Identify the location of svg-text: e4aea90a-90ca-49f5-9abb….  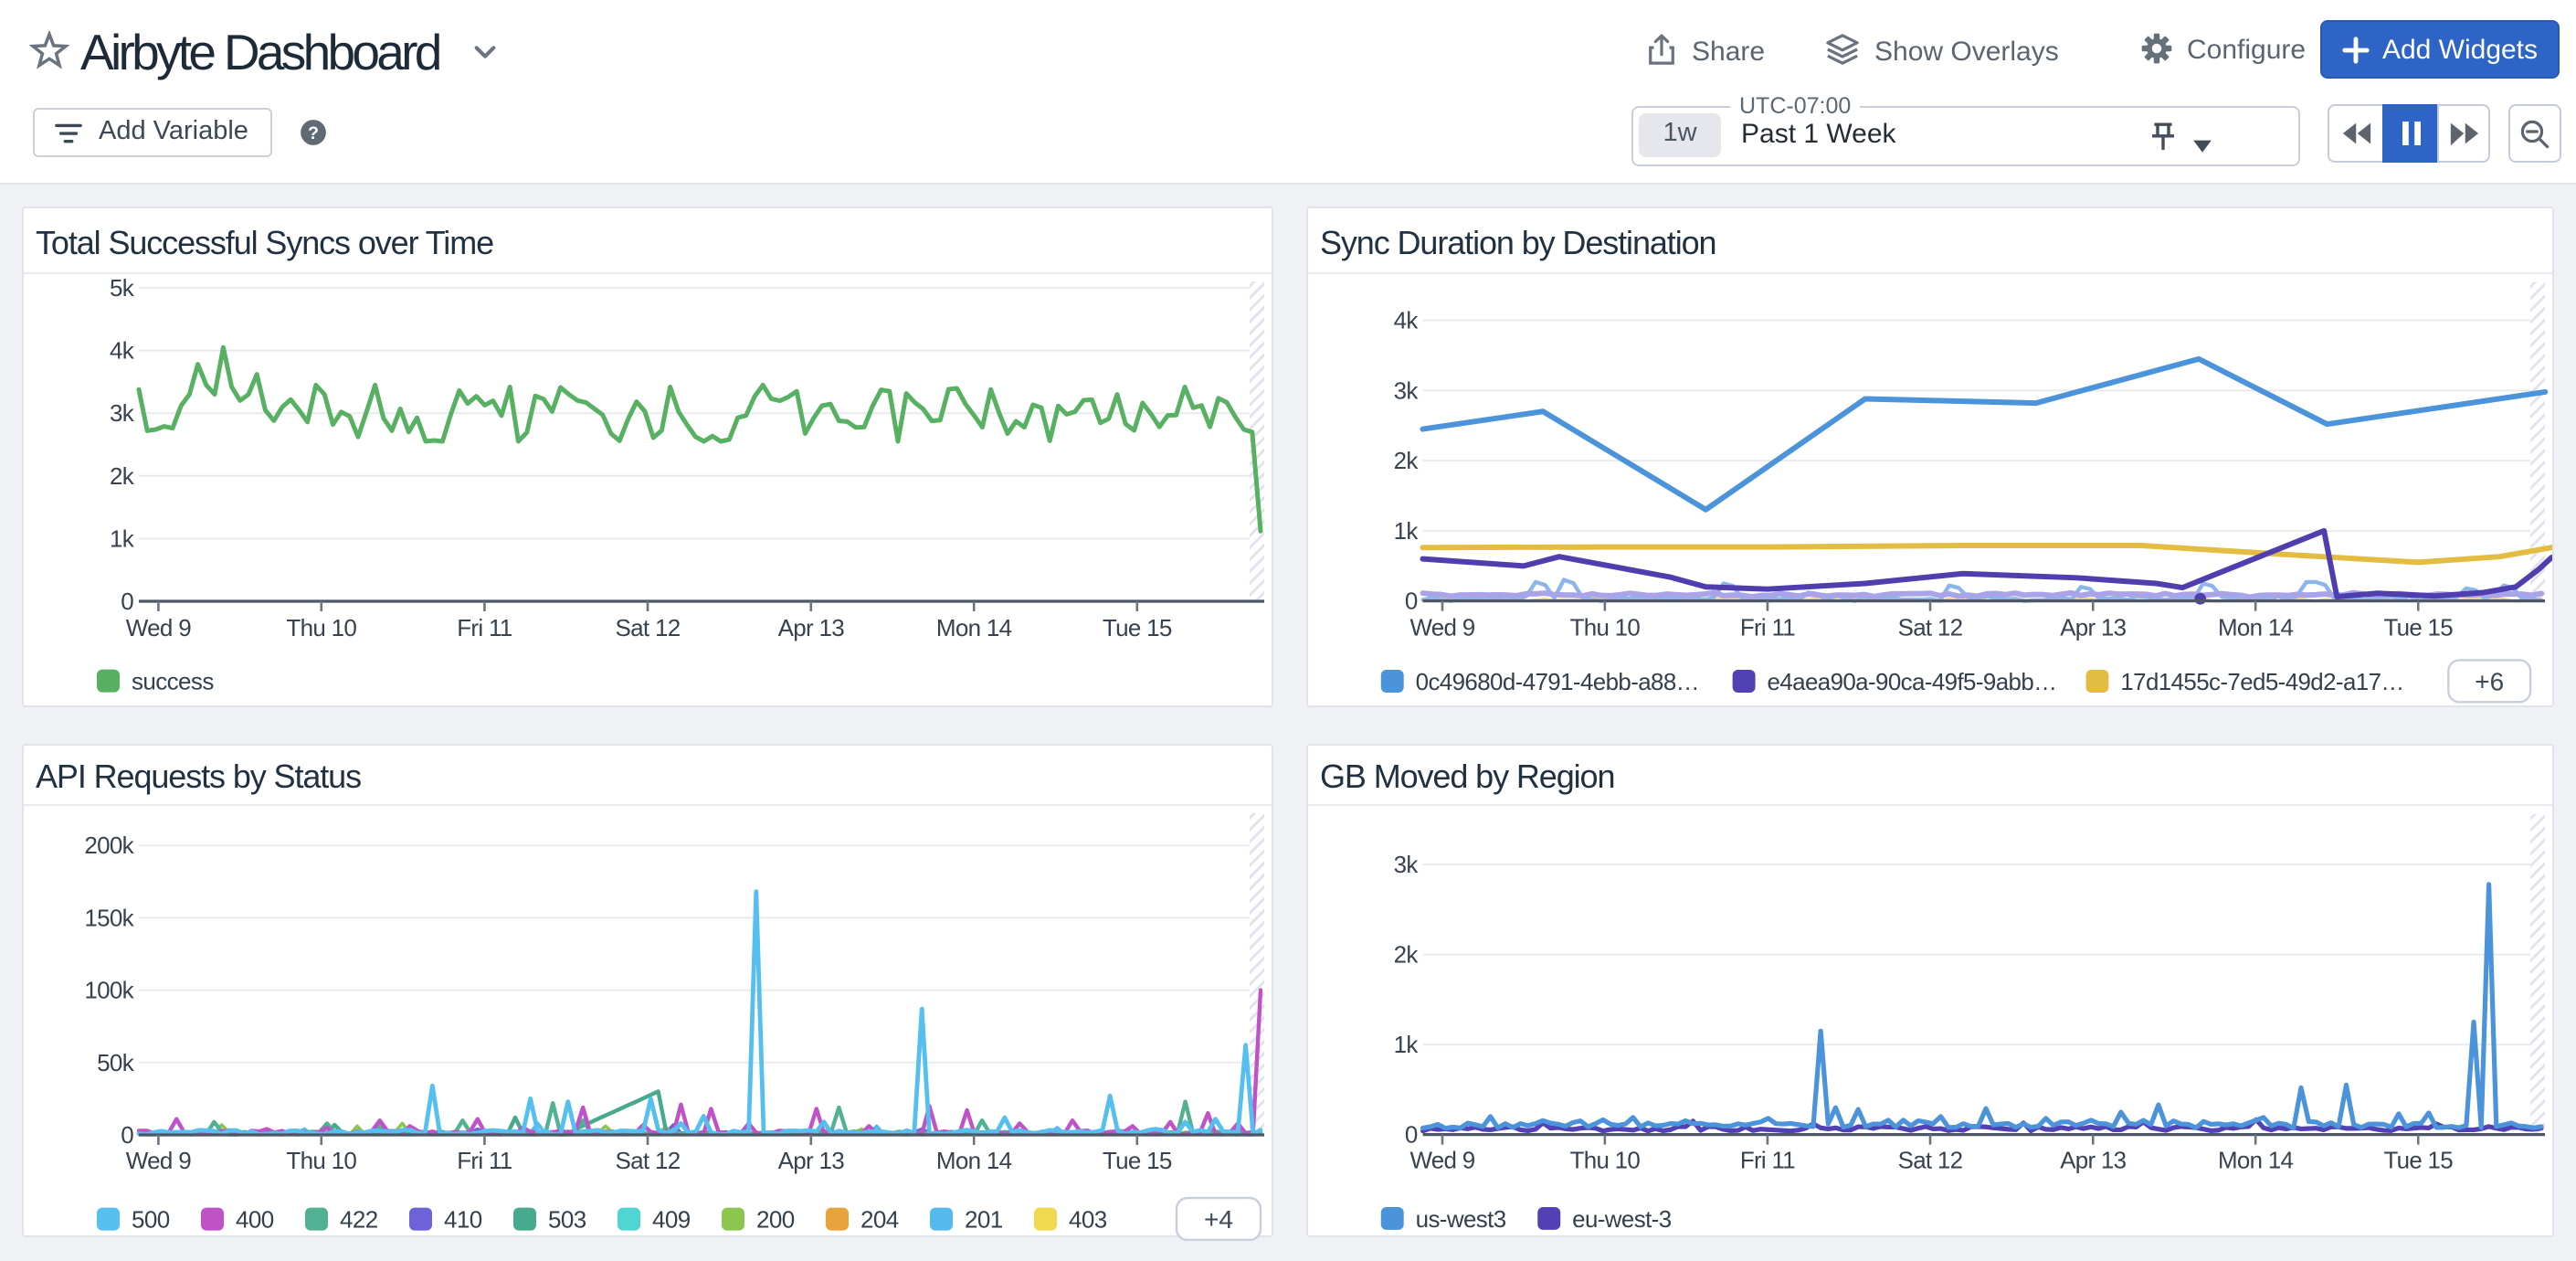
(1912, 683).